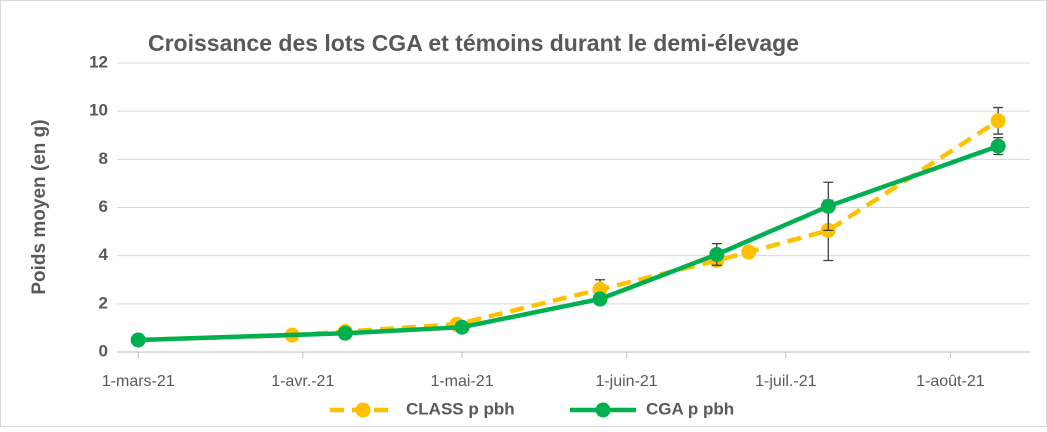 This screenshot has height=432, width=1047. What do you see at coordinates (104, 254) in the screenshot?
I see `y-tick-label: 4` at bounding box center [104, 254].